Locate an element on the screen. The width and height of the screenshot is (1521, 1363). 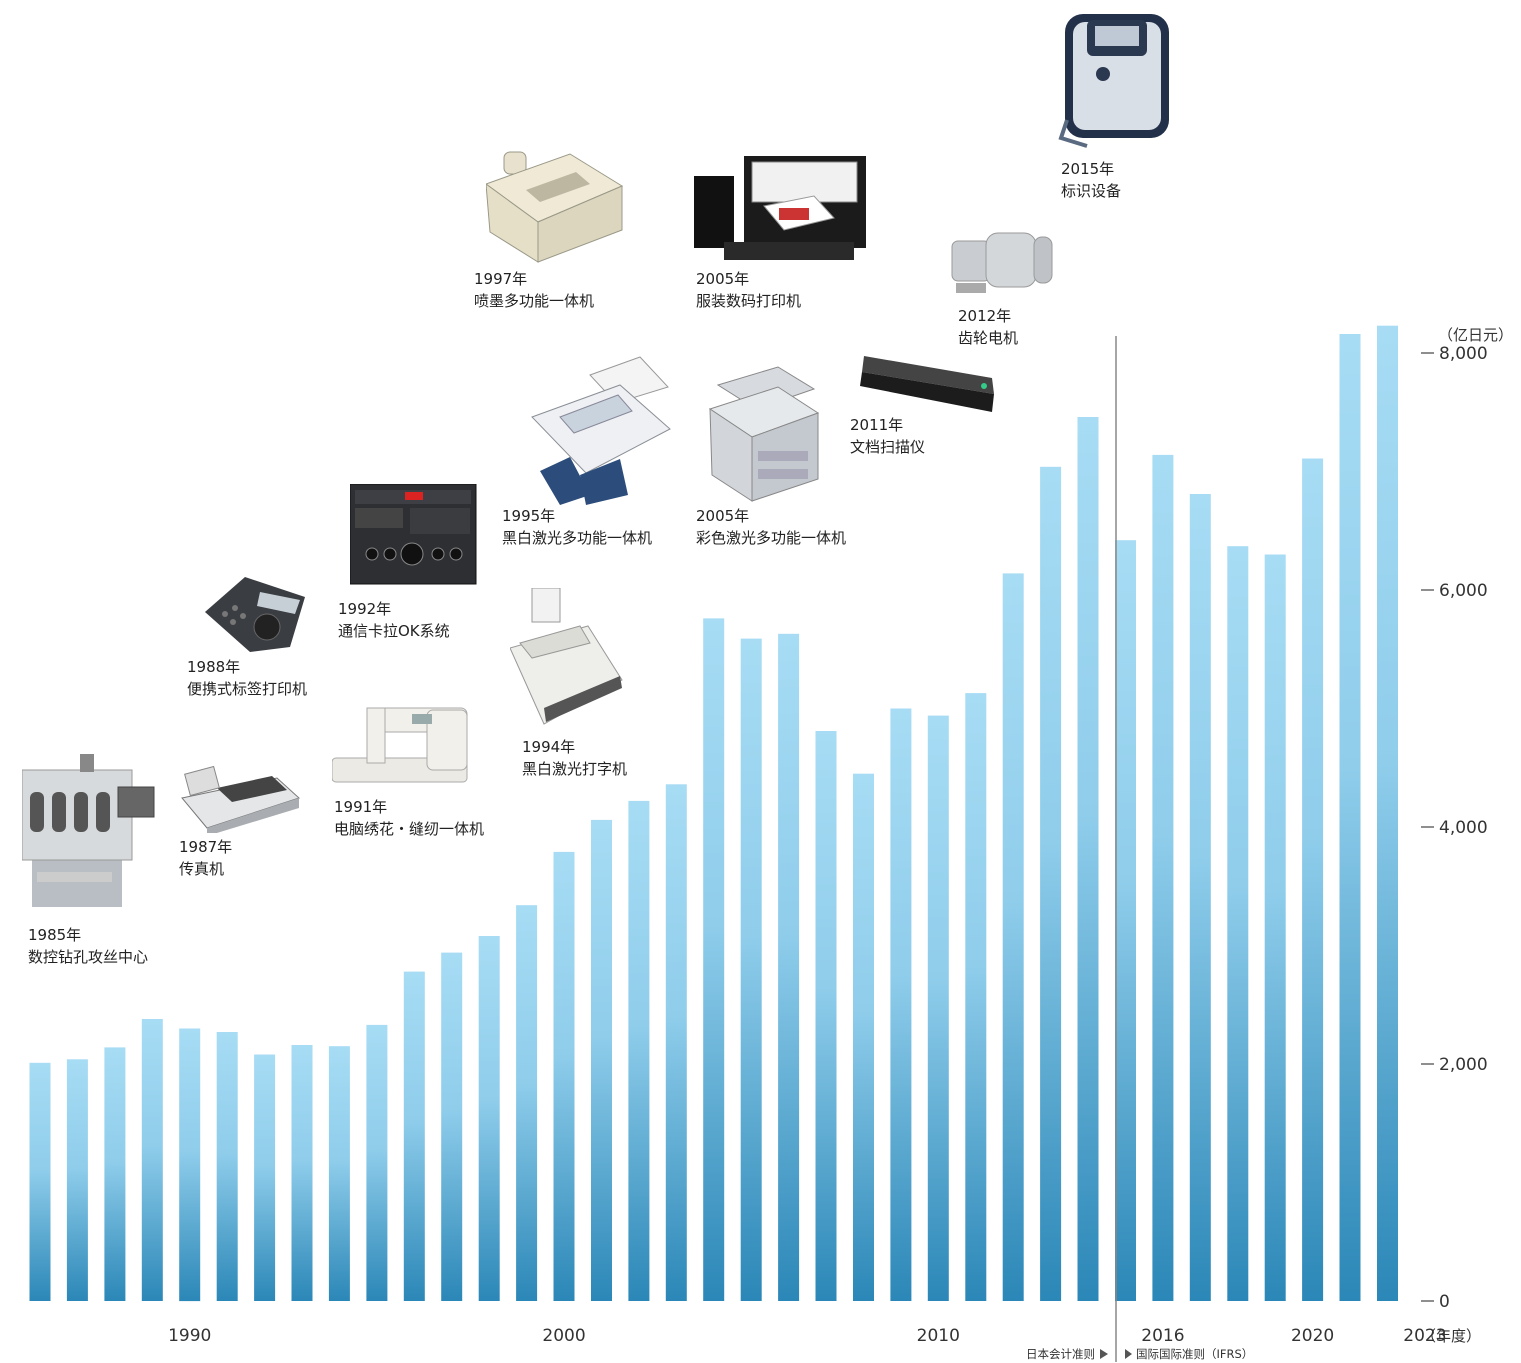
color-mfc-icon is located at coordinates (764, 437).